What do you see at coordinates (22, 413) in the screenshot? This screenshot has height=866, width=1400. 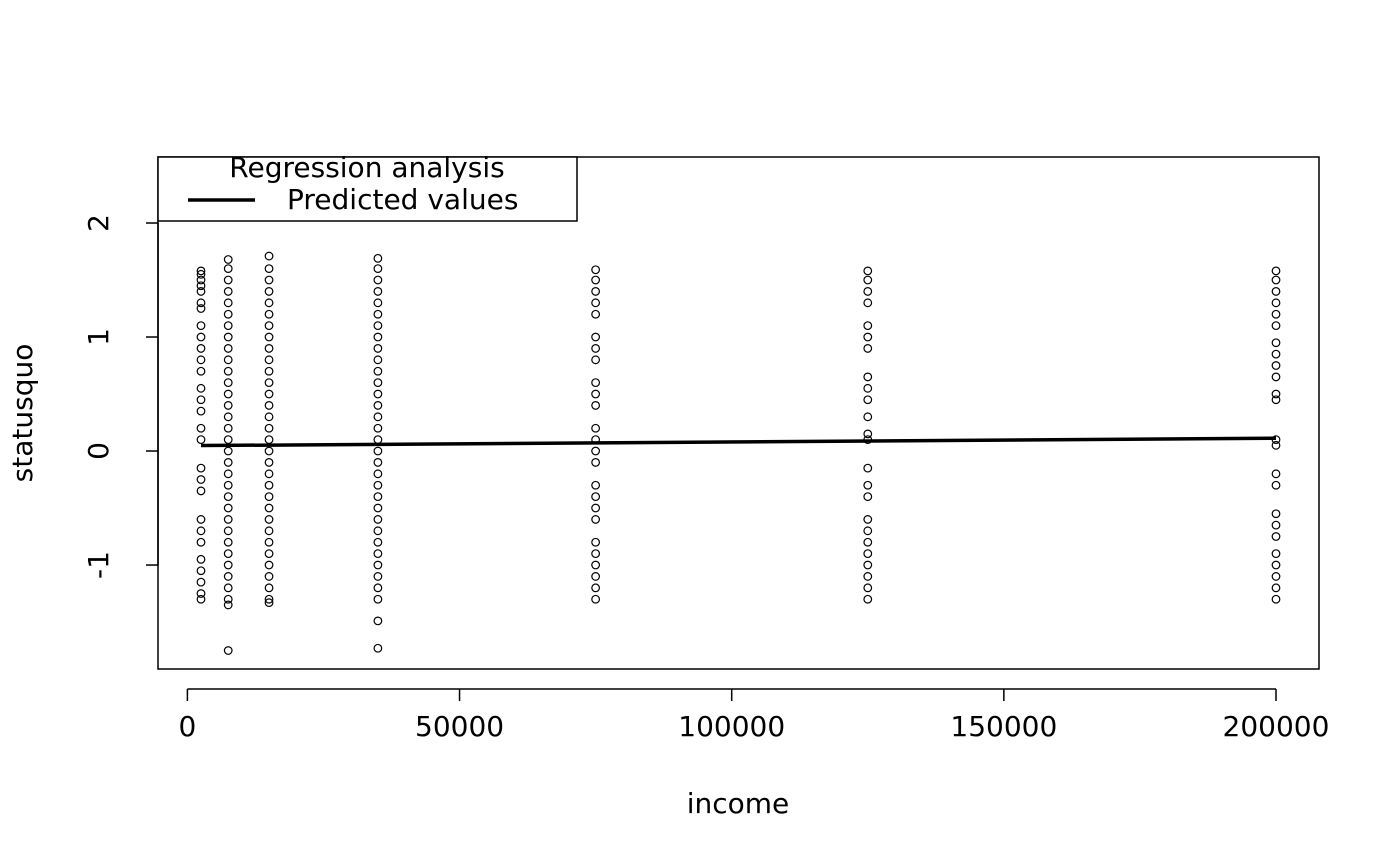 I see `y-axis-label: statusquo` at bounding box center [22, 413].